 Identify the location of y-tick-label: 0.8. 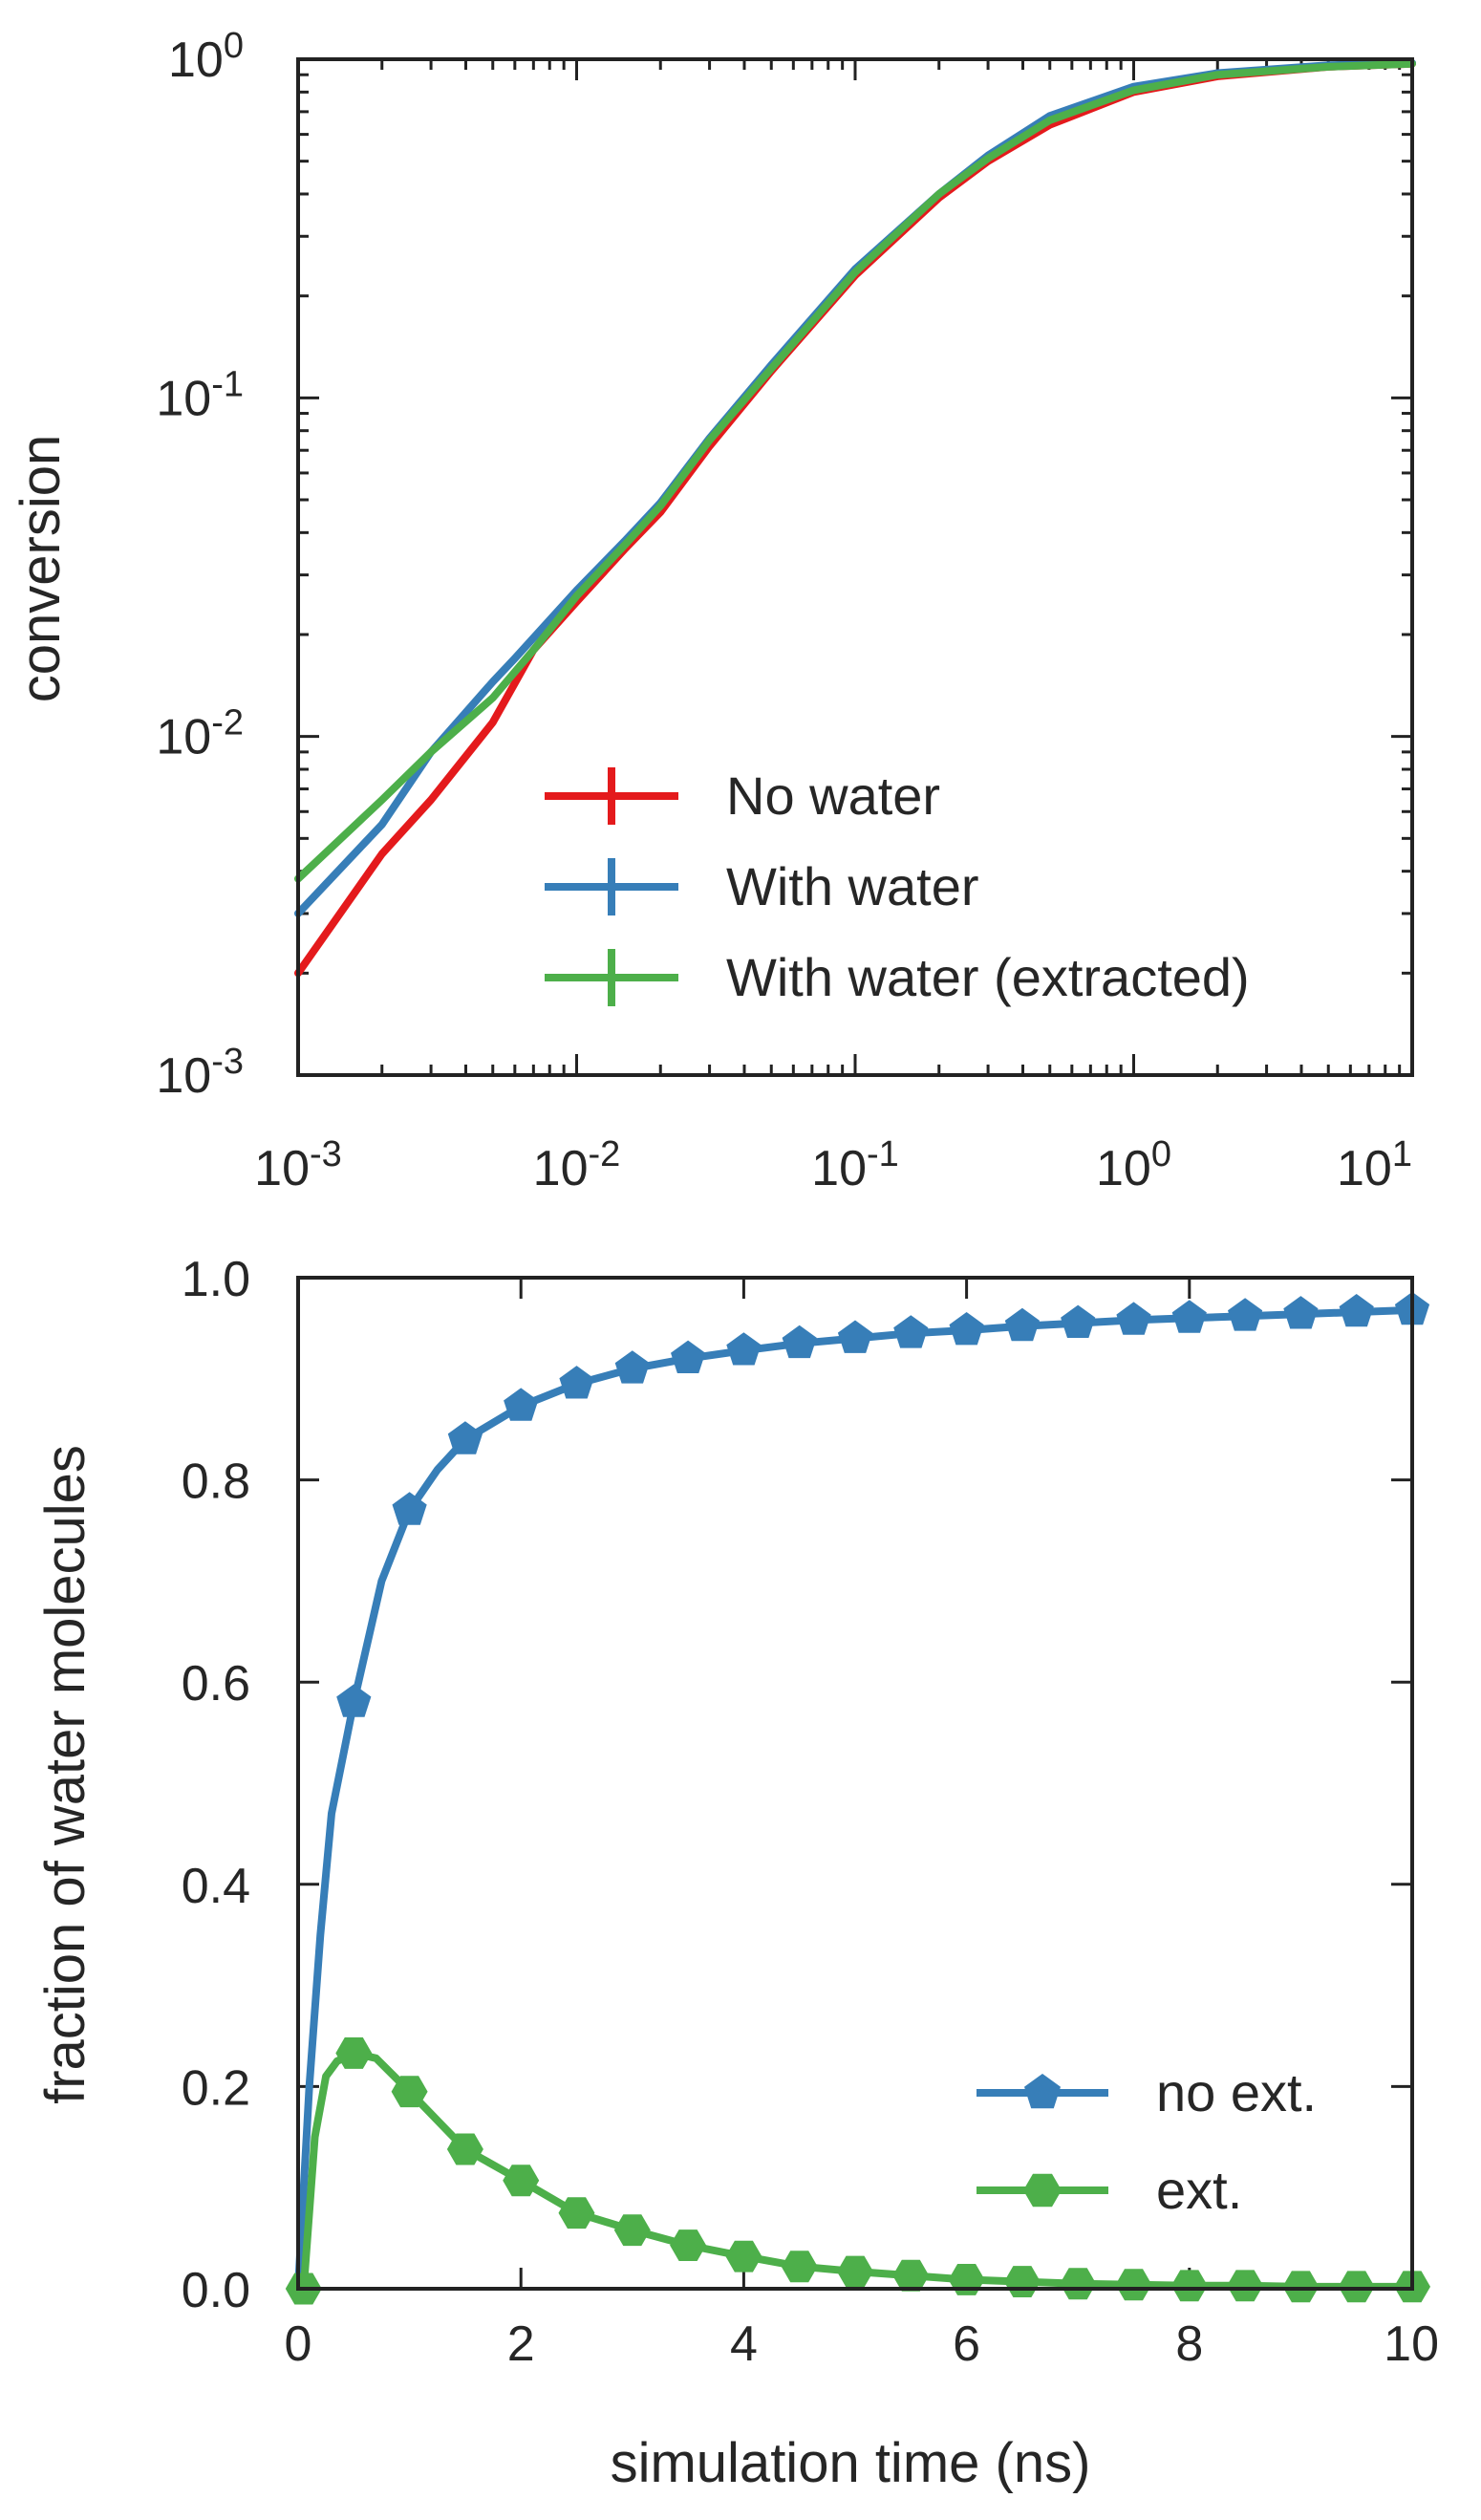
(216, 1482).